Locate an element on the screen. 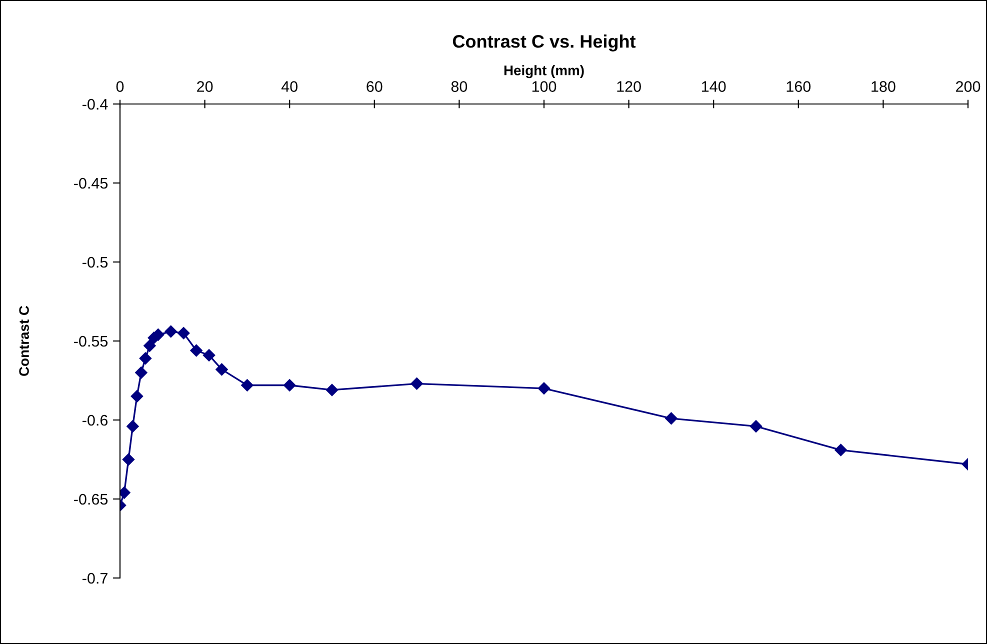 This screenshot has height=644, width=987. y-tick-label: -0.4 is located at coordinates (95, 104).